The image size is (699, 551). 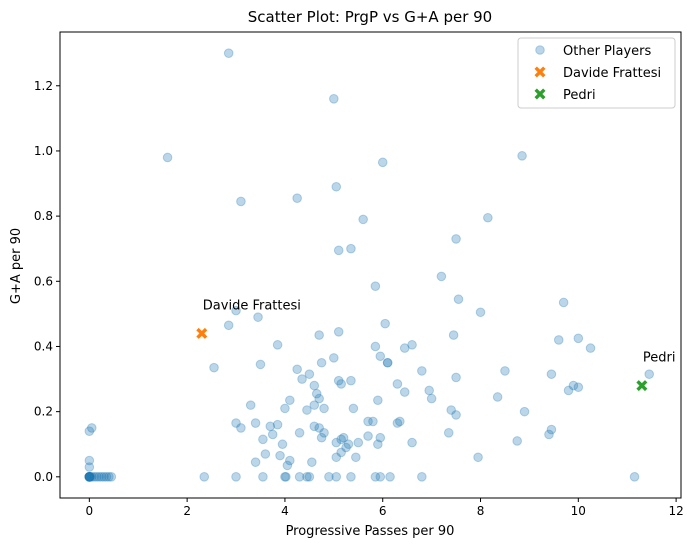 I want to click on x-tick-label: 8, so click(x=481, y=511).